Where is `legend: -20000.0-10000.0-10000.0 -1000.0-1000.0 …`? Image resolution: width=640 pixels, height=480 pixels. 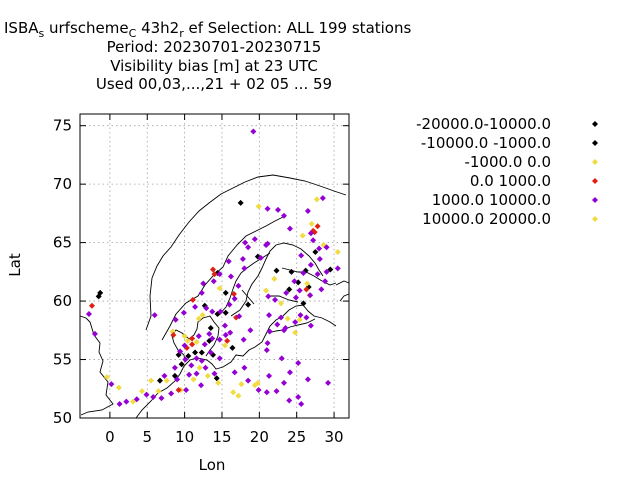 legend: -20000.0-10000.0-10000.0 -1000.0-1000.0 … is located at coordinates (507, 171).